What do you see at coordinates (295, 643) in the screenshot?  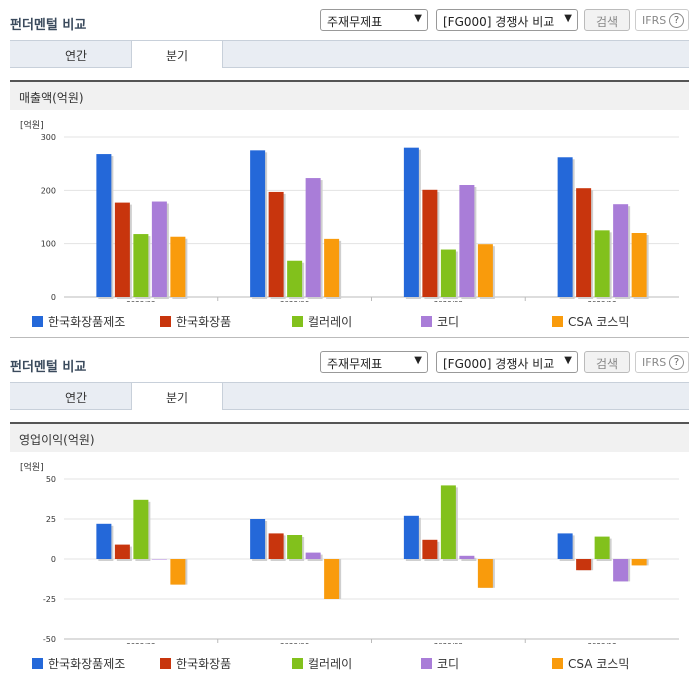 I see `x-tick-label: 2023/06` at bounding box center [295, 643].